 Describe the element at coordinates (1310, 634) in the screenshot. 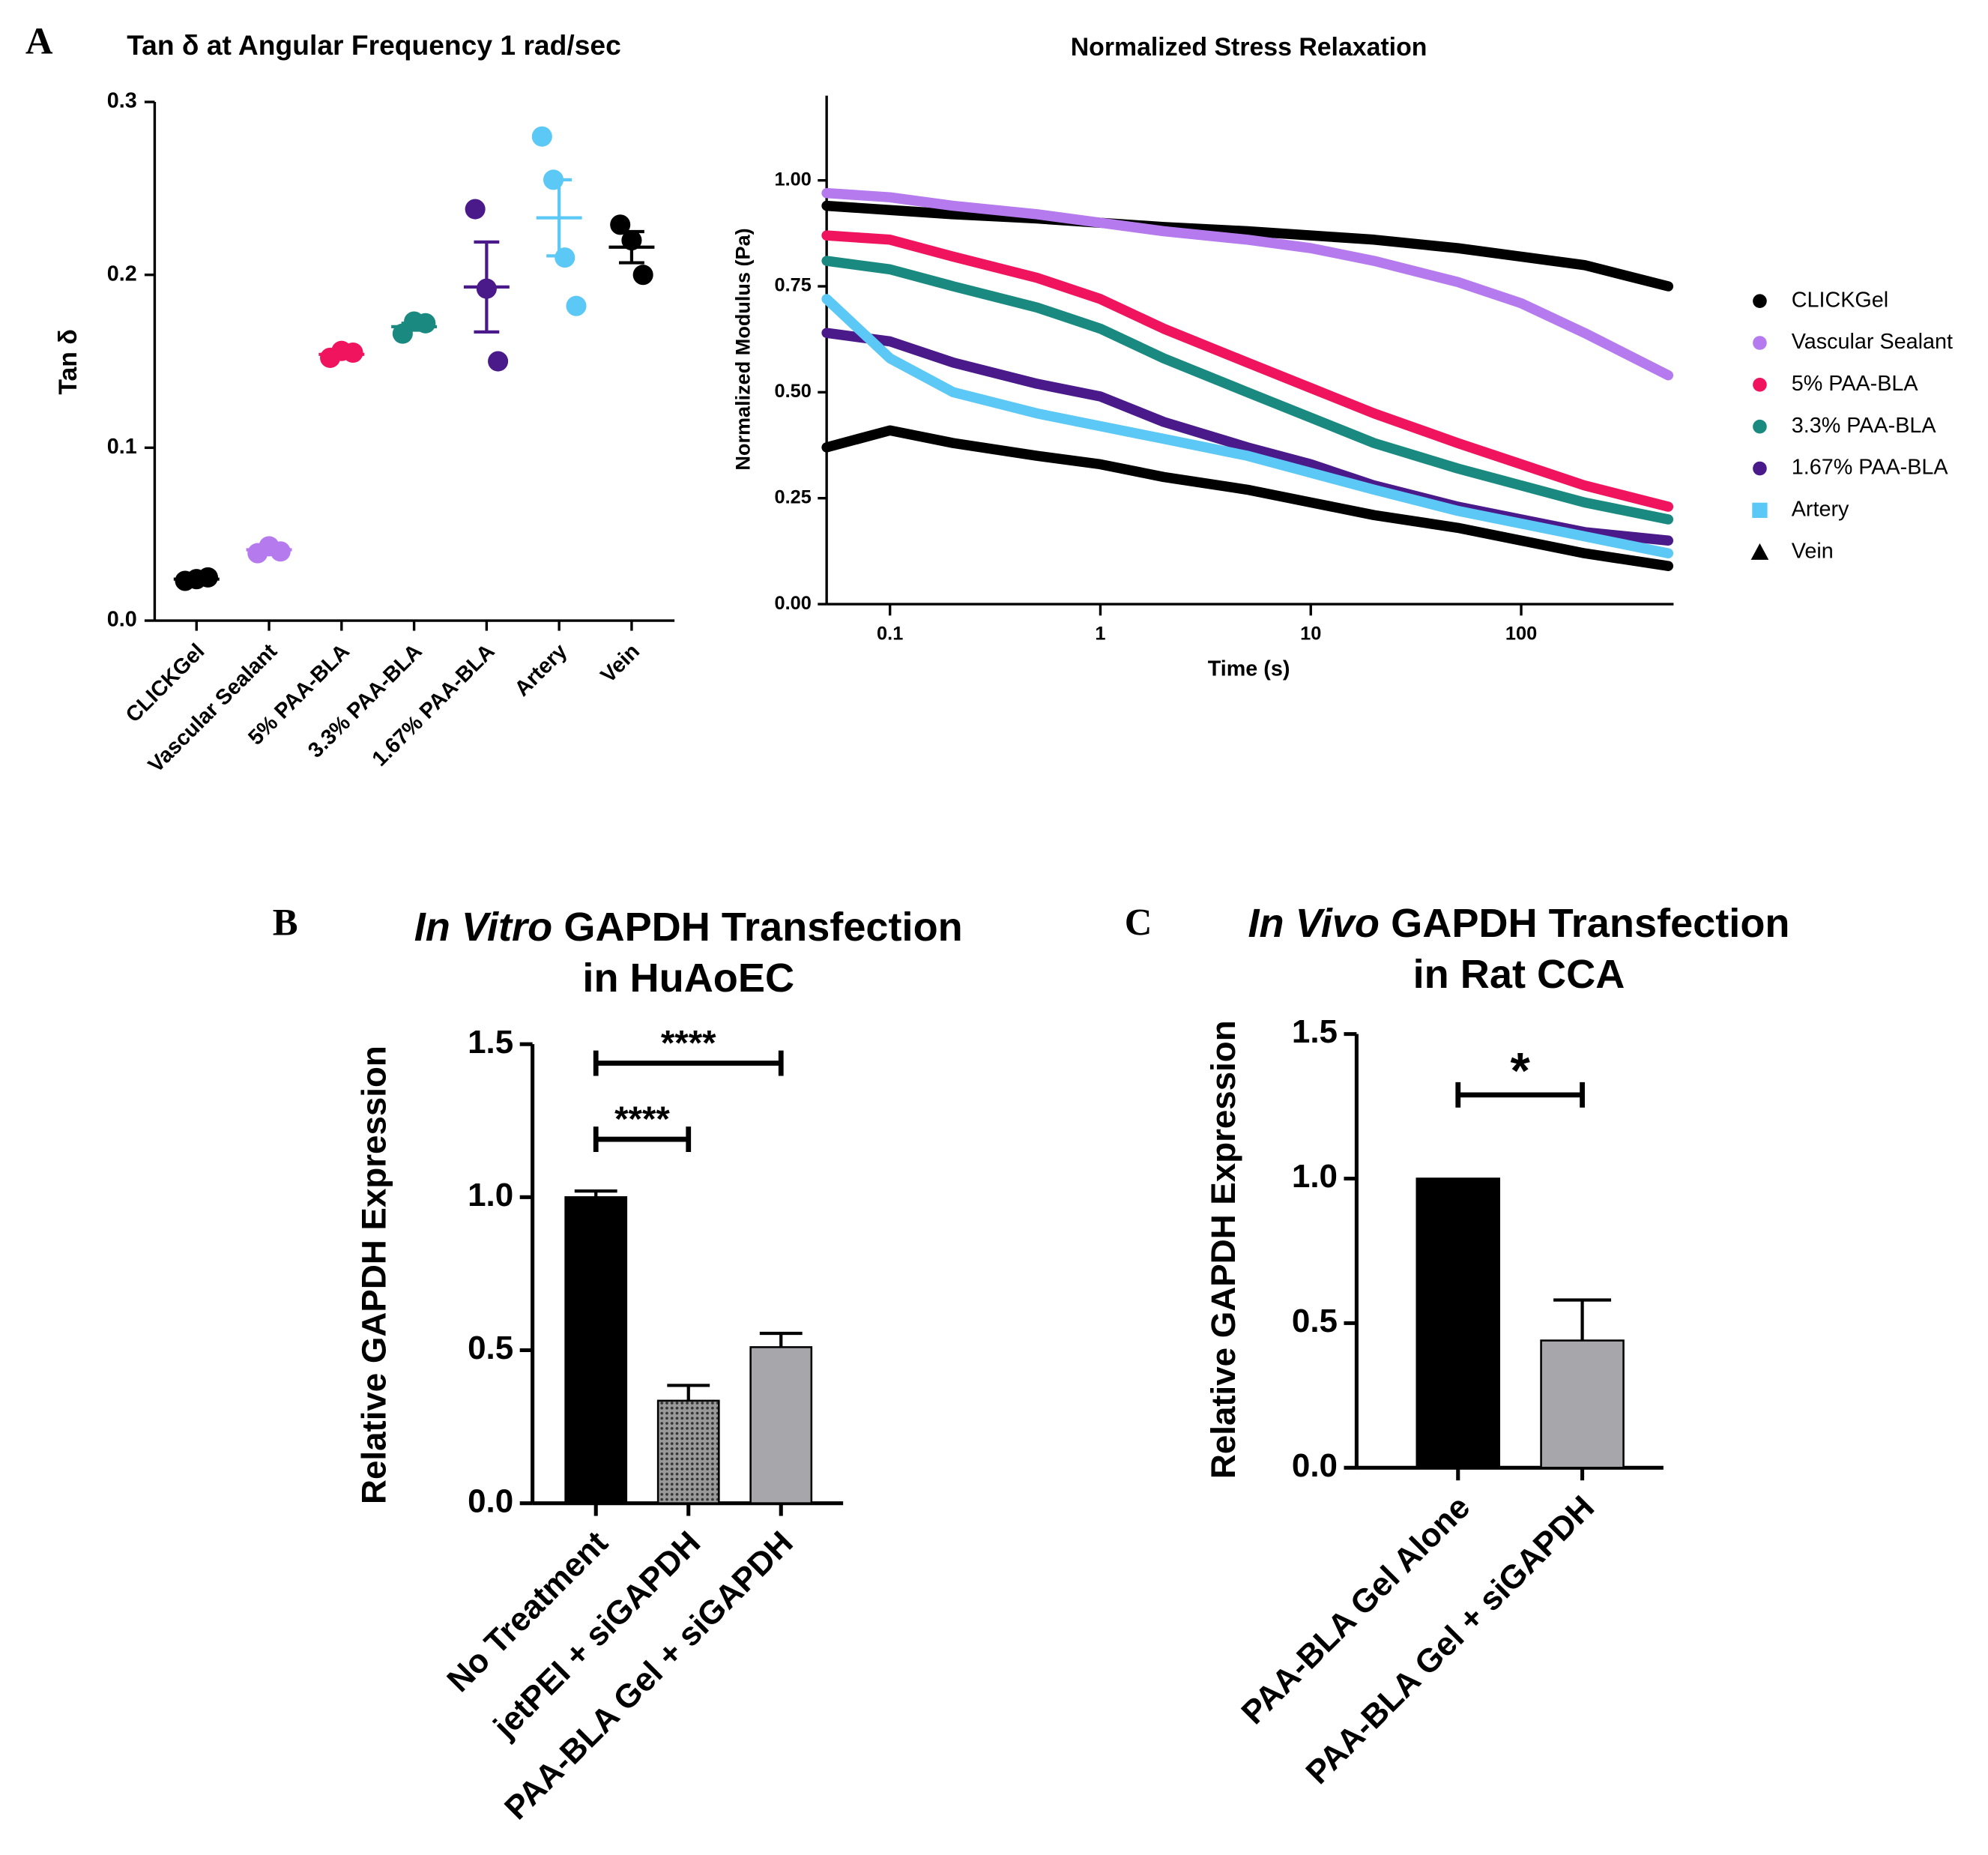

I see `x-tick-label: 10` at that location.